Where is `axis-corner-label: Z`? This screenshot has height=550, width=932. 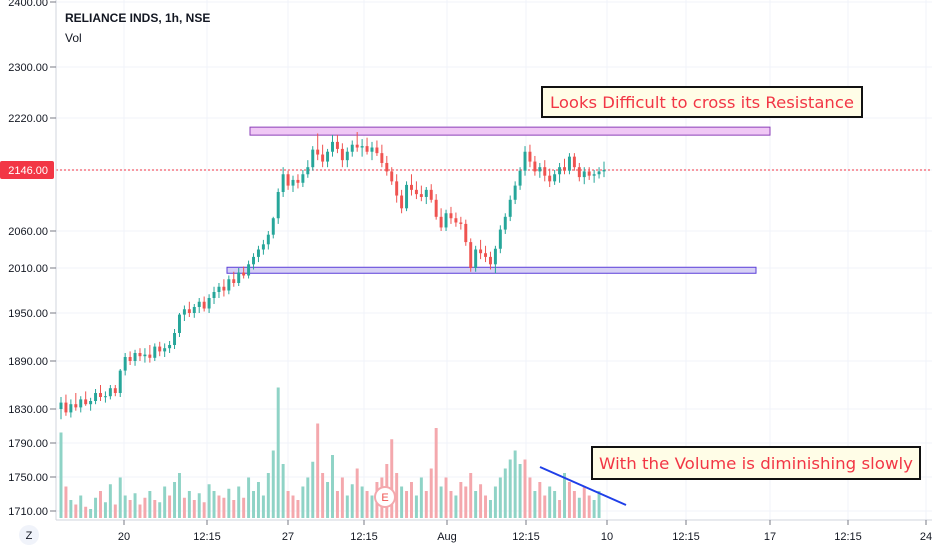
axis-corner-label: Z is located at coordinates (29, 536).